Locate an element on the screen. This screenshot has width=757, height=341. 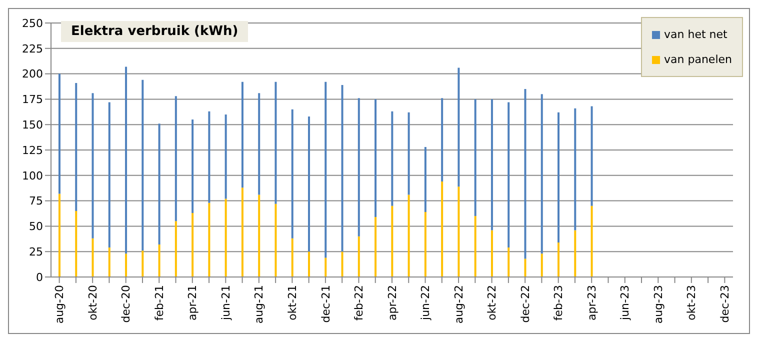
x-tick-label: feb-22 is located at coordinates (359, 303).